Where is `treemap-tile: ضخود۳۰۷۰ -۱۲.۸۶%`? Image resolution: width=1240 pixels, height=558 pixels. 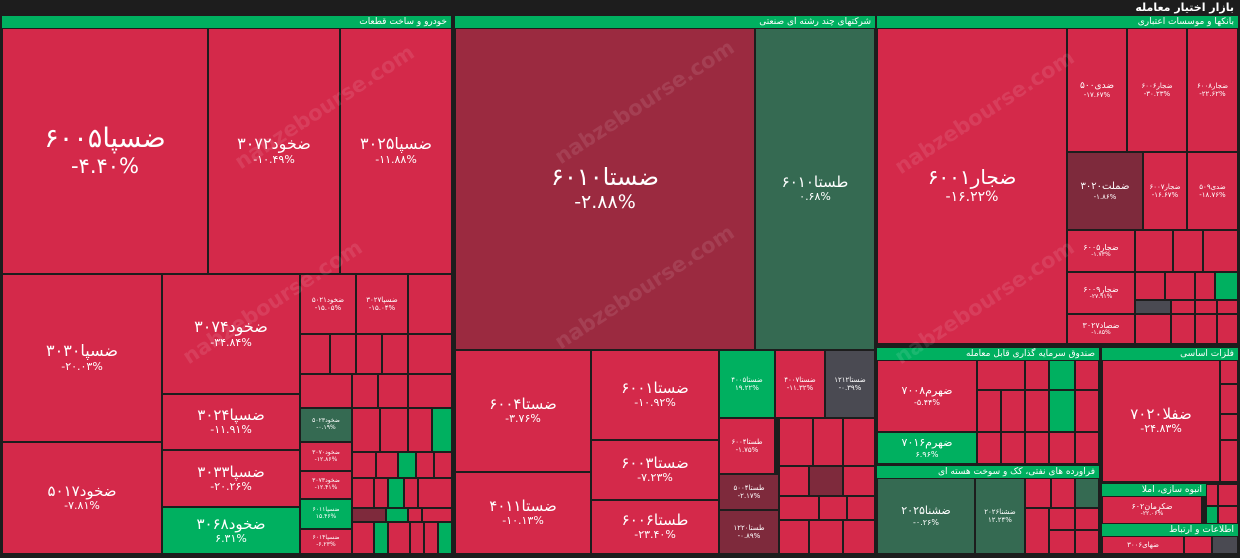 treemap-tile: ضخود۳۰۷۰ -۱۲.۸۶% is located at coordinates (326, 456).